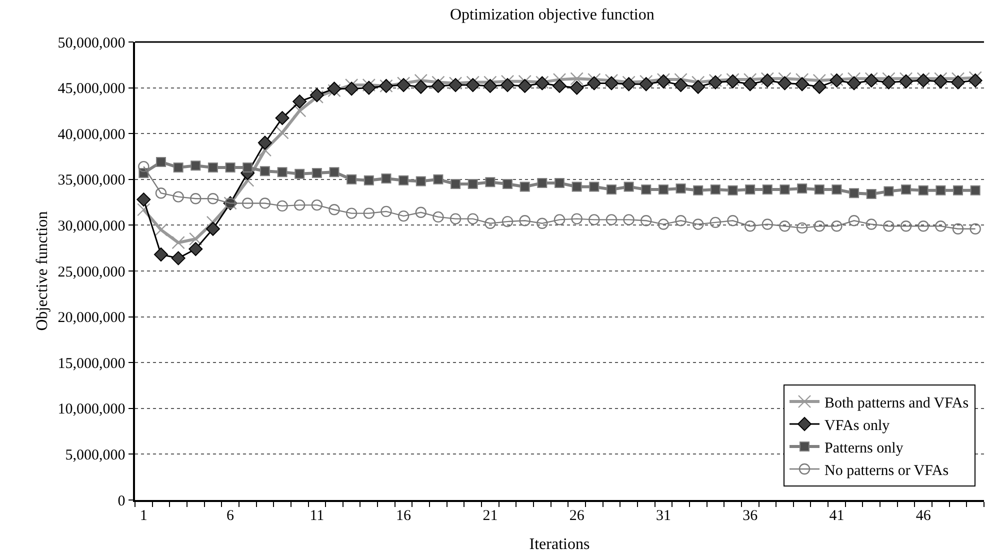  I want to click on x-tick-label: 16, so click(404, 516).